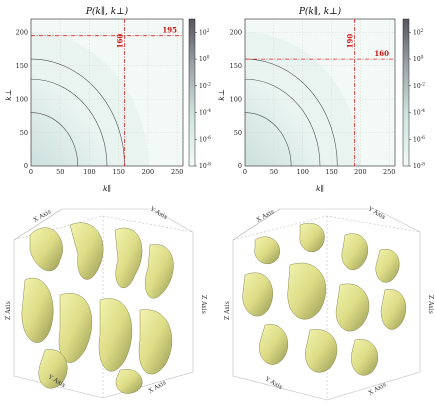 The image size is (435, 415). I want to click on y-axis-label-3d-bottom: Y Axis, so click(273, 383).